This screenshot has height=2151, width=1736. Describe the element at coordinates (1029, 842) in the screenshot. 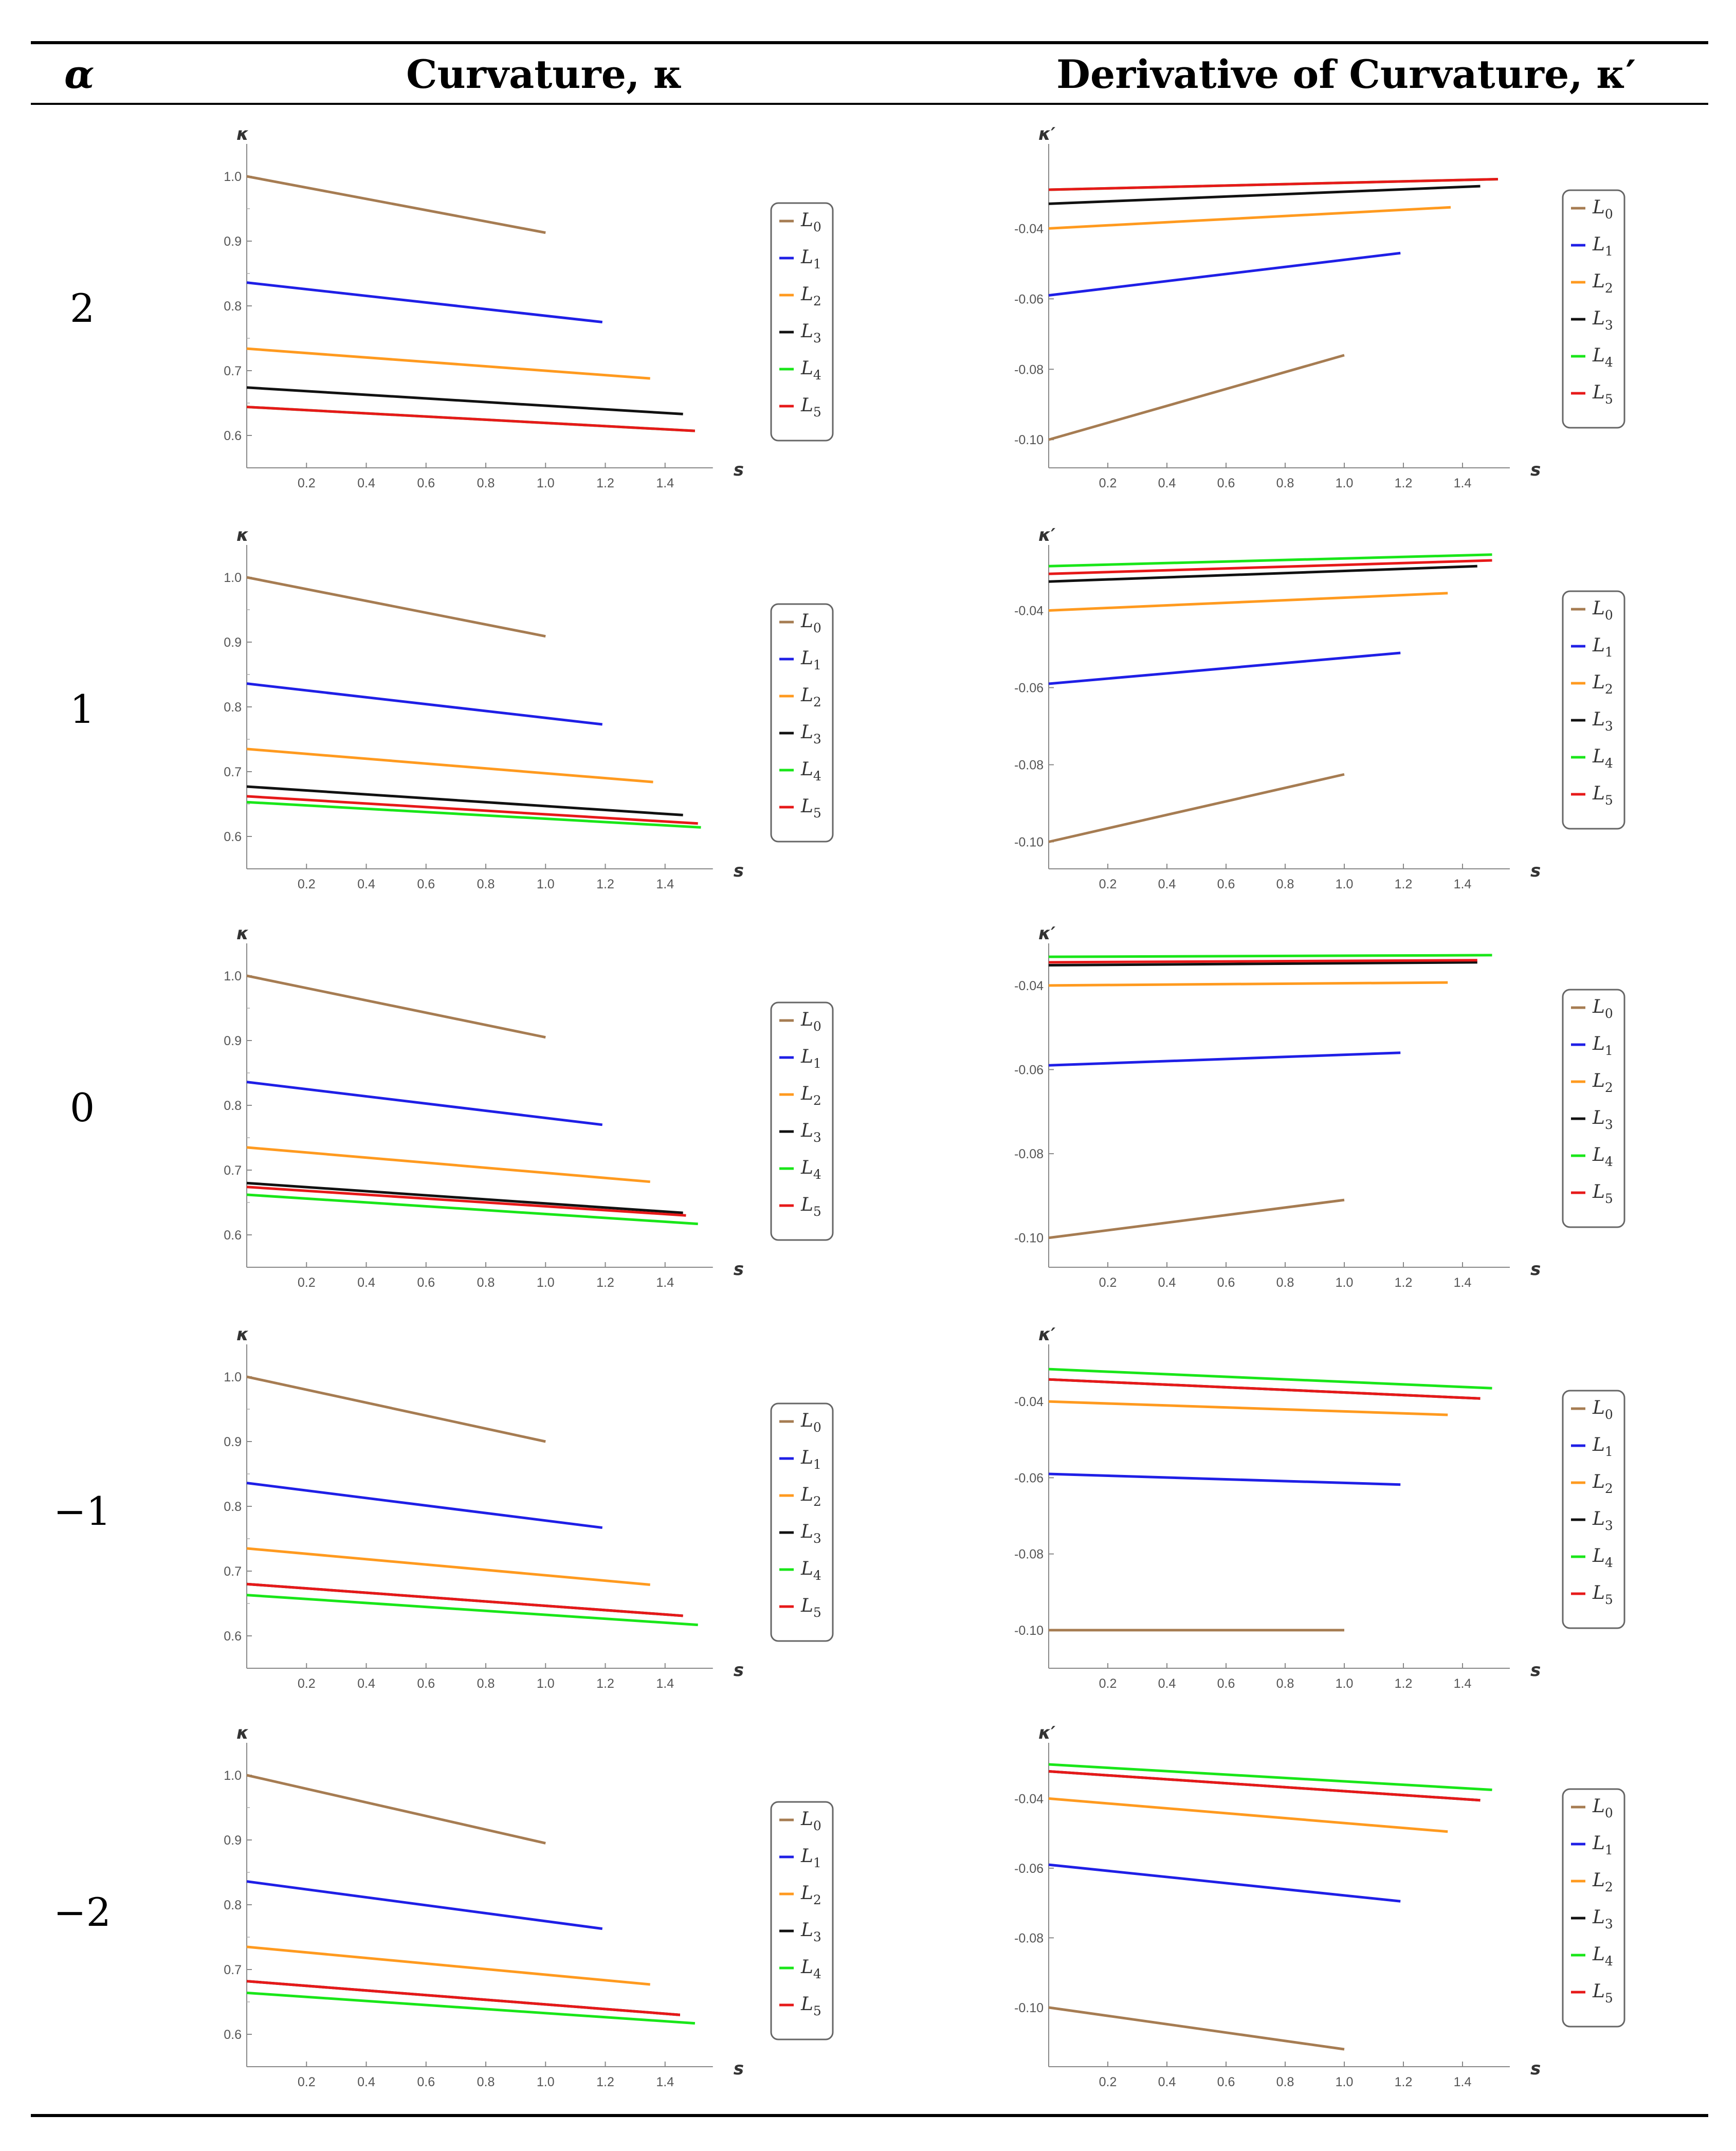

I see `y-tick-label: -0.10` at that location.